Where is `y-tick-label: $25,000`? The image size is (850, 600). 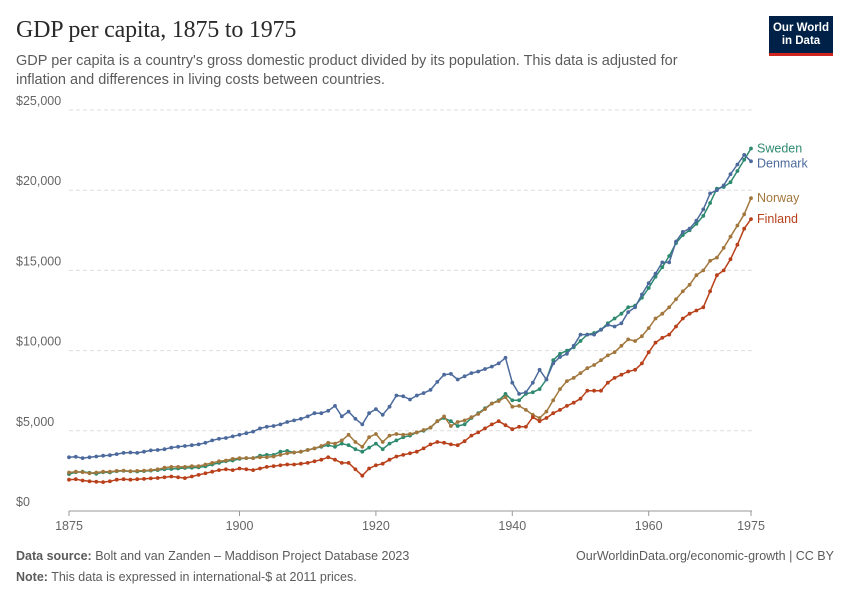
y-tick-label: $25,000 is located at coordinates (38, 101).